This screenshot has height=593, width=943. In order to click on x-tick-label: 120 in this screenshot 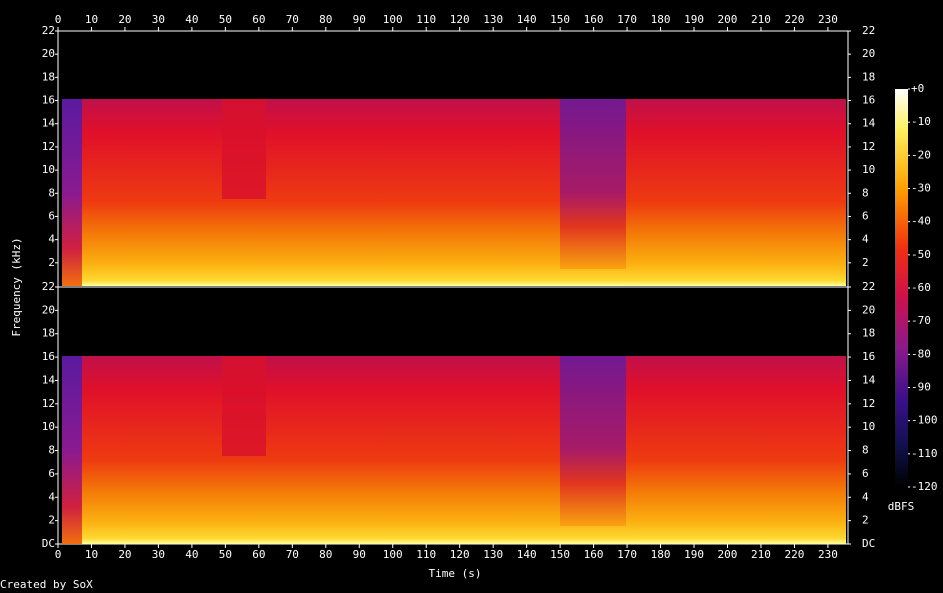, I will do `click(460, 554)`.